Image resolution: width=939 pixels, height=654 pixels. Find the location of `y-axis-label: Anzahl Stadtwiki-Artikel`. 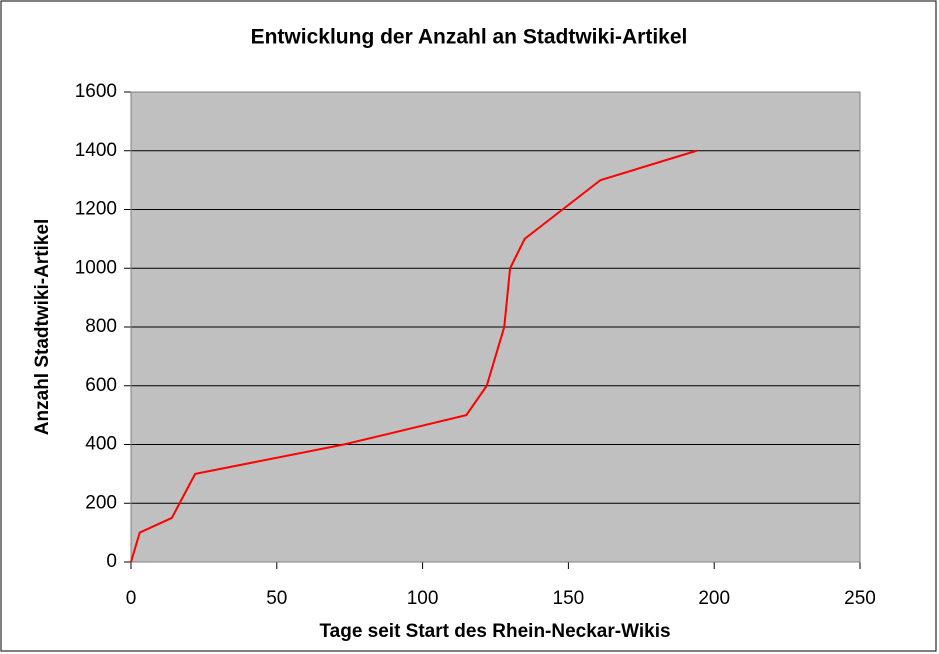

y-axis-label: Anzahl Stadtwiki-Artikel is located at coordinates (42, 327).